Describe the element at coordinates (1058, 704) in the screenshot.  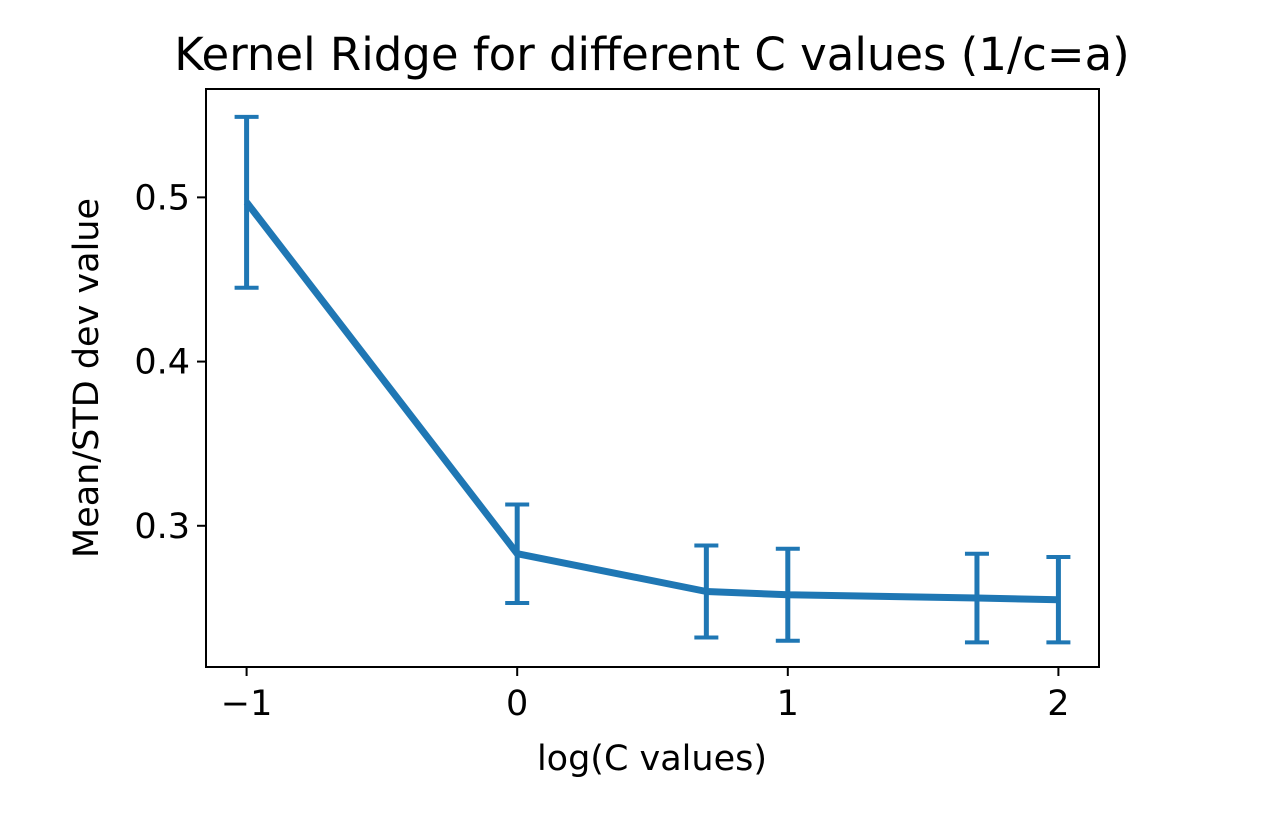
I see `x-tick-label: 2` at that location.